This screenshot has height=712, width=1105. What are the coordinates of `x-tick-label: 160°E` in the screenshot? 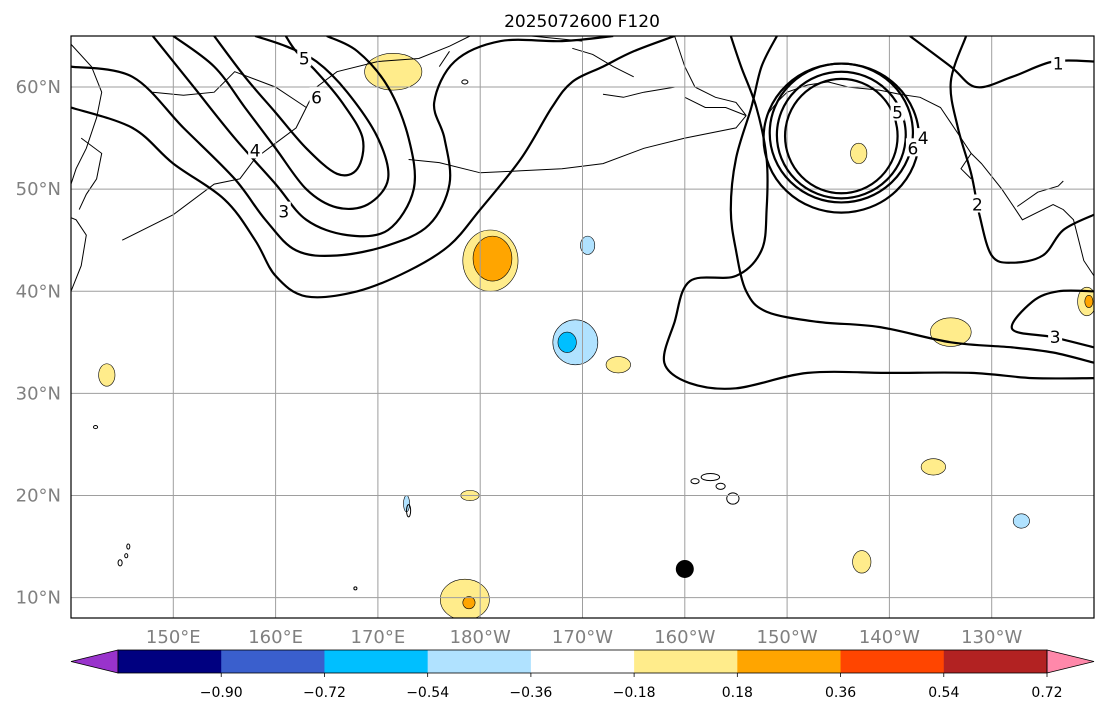 It's located at (275, 637).